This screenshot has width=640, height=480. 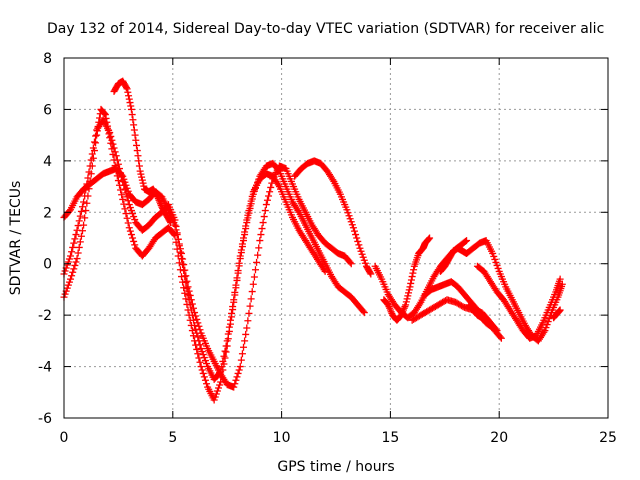 What do you see at coordinates (45, 368) in the screenshot?
I see `y-tick-label: -4` at bounding box center [45, 368].